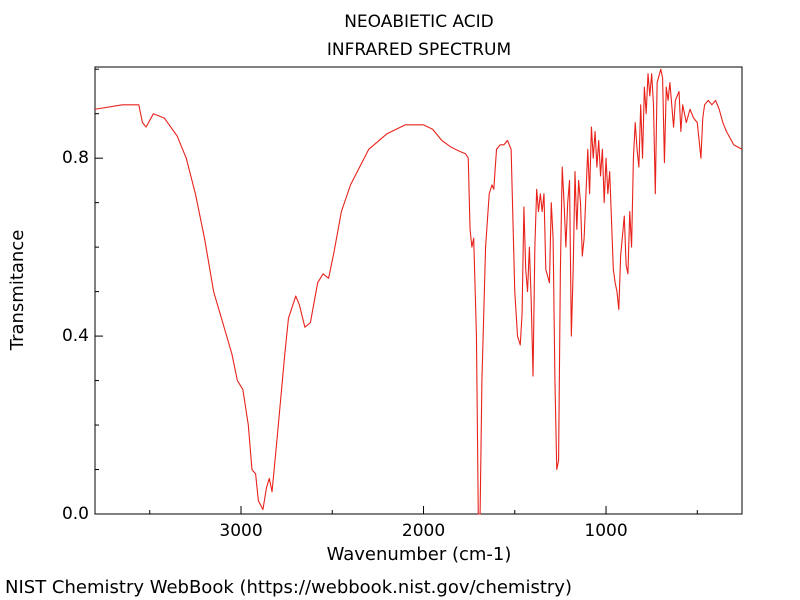 This screenshot has height=600, width=800. What do you see at coordinates (605, 531) in the screenshot?
I see `x-tick-label: 1000` at bounding box center [605, 531].